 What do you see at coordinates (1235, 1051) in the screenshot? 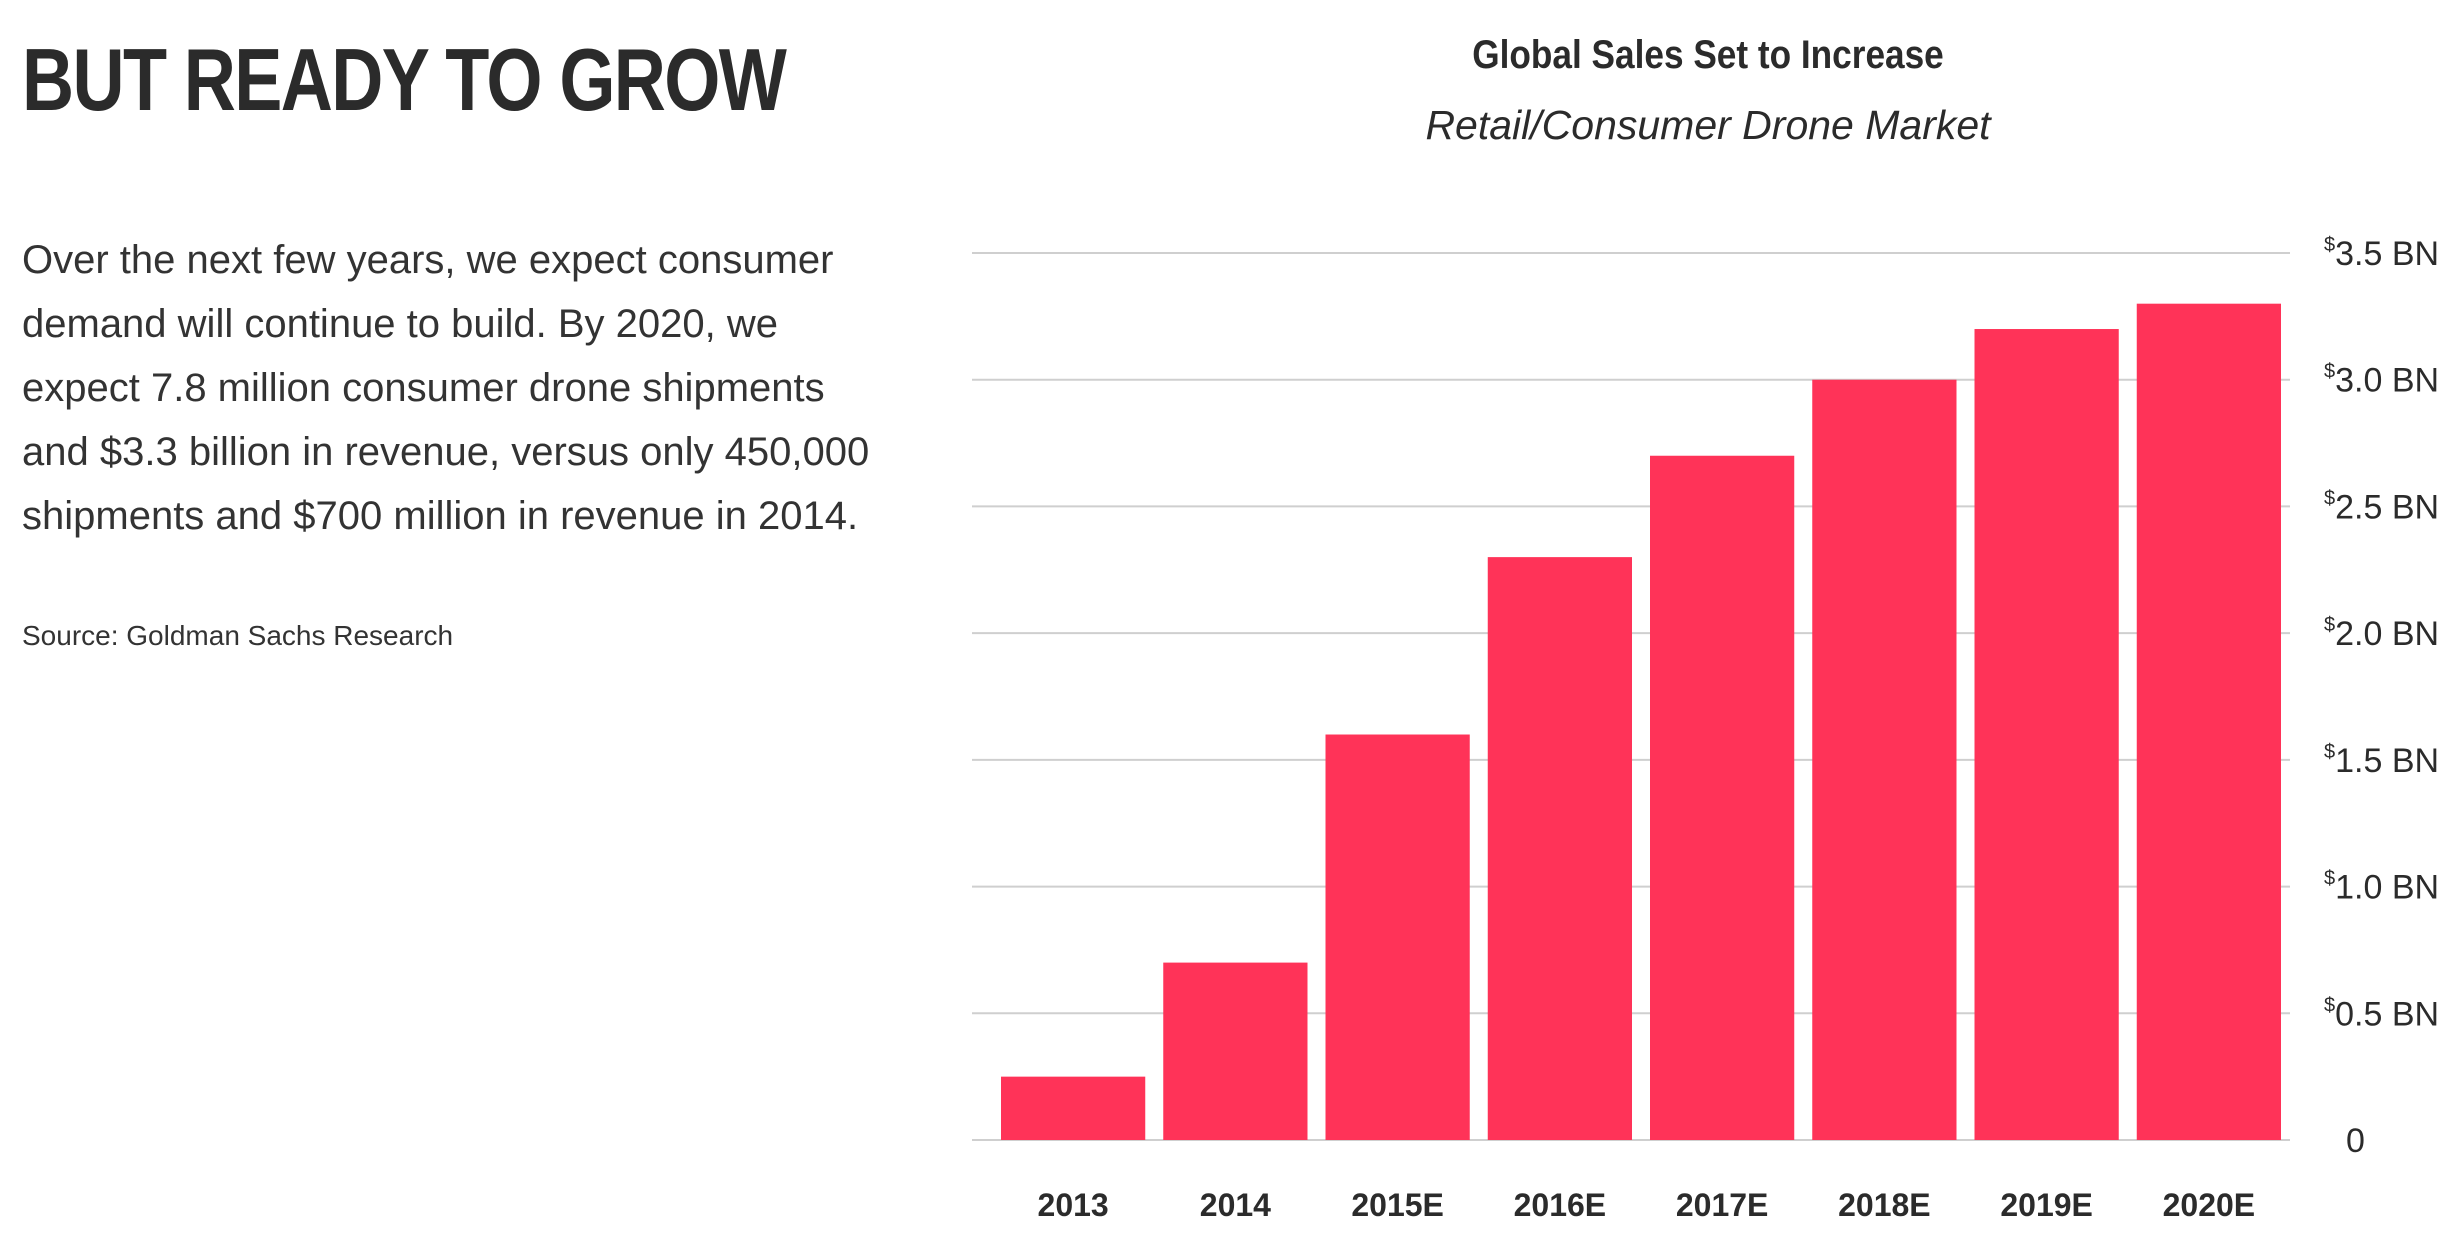
I see `bar-2014` at bounding box center [1235, 1051].